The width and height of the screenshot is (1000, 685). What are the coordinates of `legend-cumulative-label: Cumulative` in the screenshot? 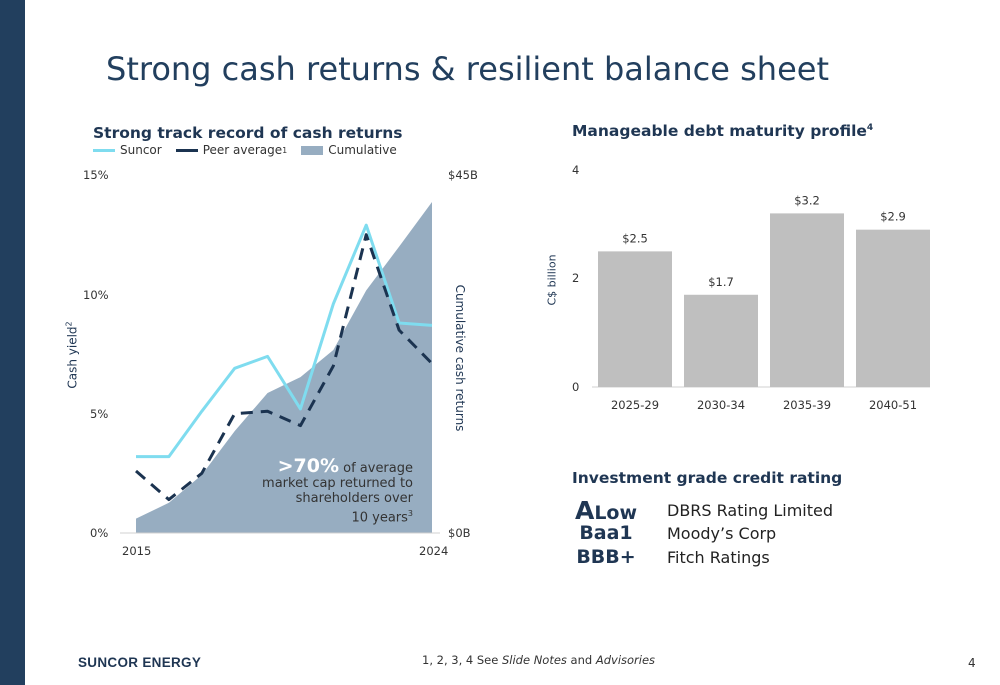 It's located at (362, 150).